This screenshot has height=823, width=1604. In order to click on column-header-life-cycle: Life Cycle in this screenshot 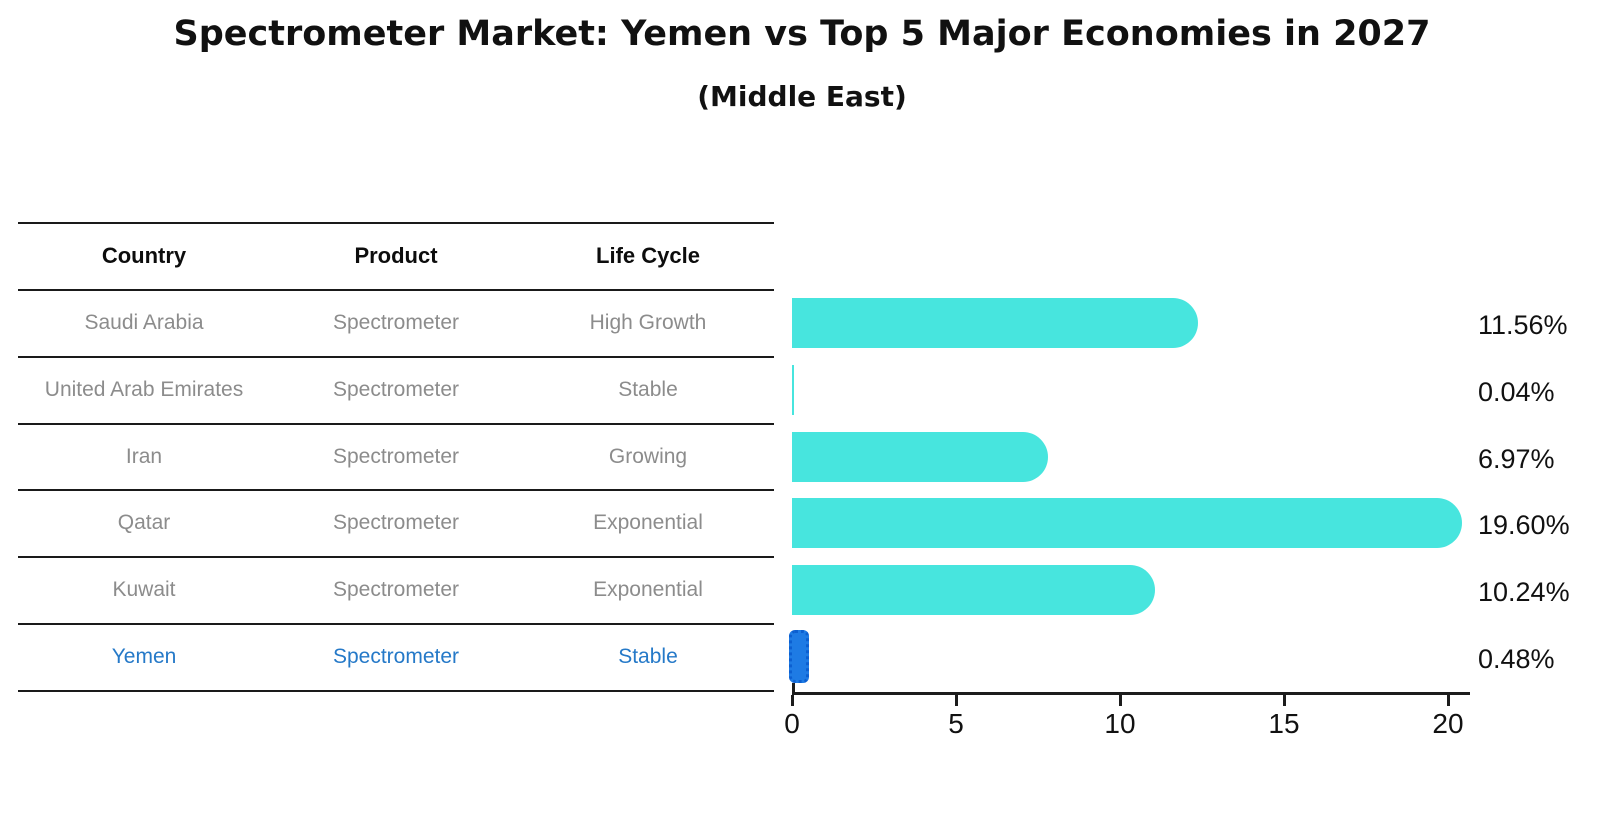, I will do `click(648, 255)`.